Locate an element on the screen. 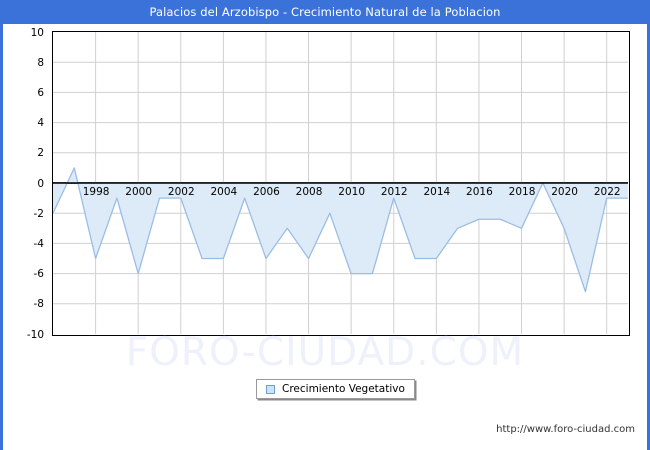  y-tick-label: 0 is located at coordinates (40, 183).